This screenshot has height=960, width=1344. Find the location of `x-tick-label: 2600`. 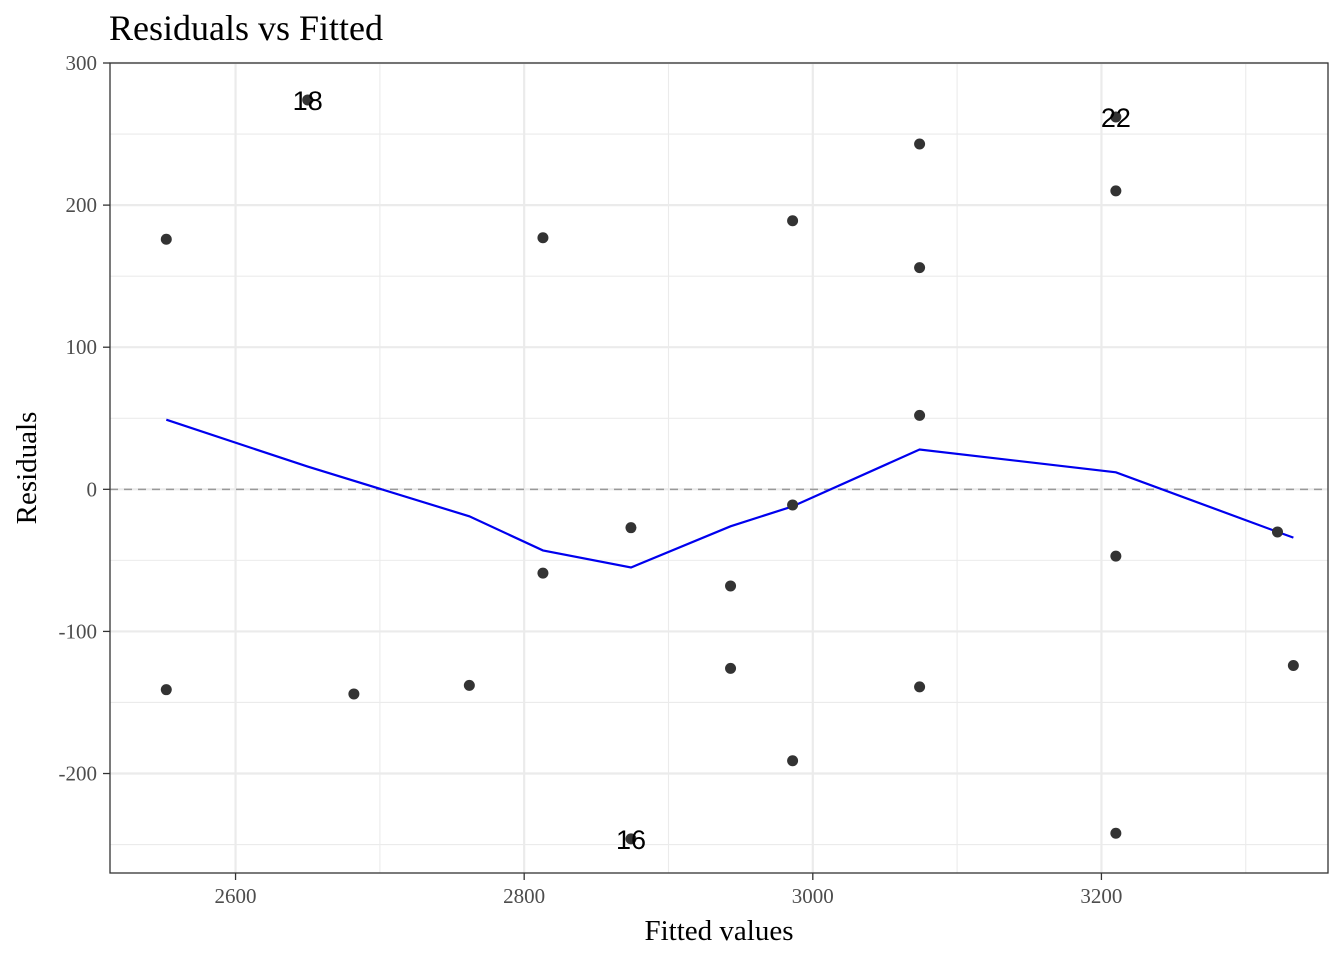

x-tick-label: 2600 is located at coordinates (236, 896).